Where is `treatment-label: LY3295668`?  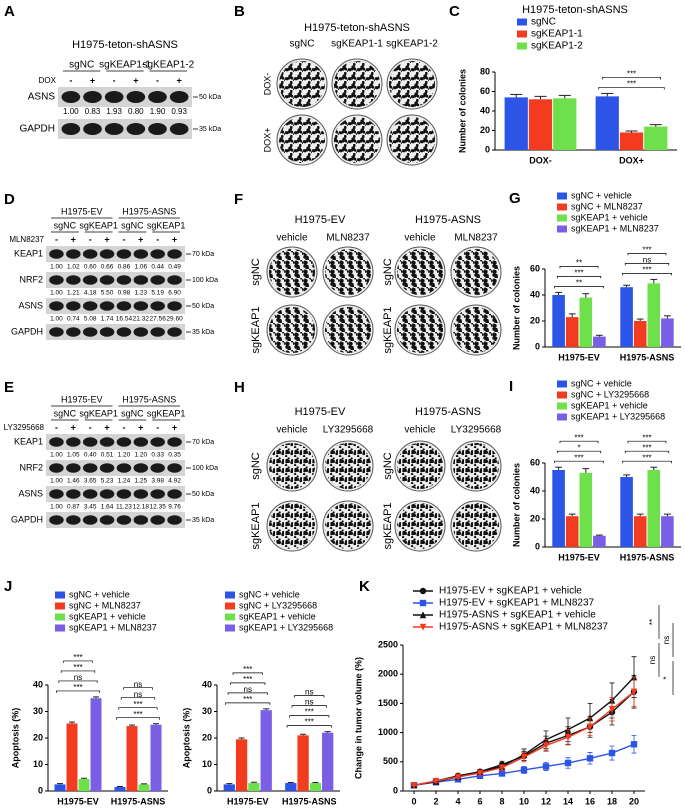
treatment-label: LY3295668 is located at coordinates (24, 427).